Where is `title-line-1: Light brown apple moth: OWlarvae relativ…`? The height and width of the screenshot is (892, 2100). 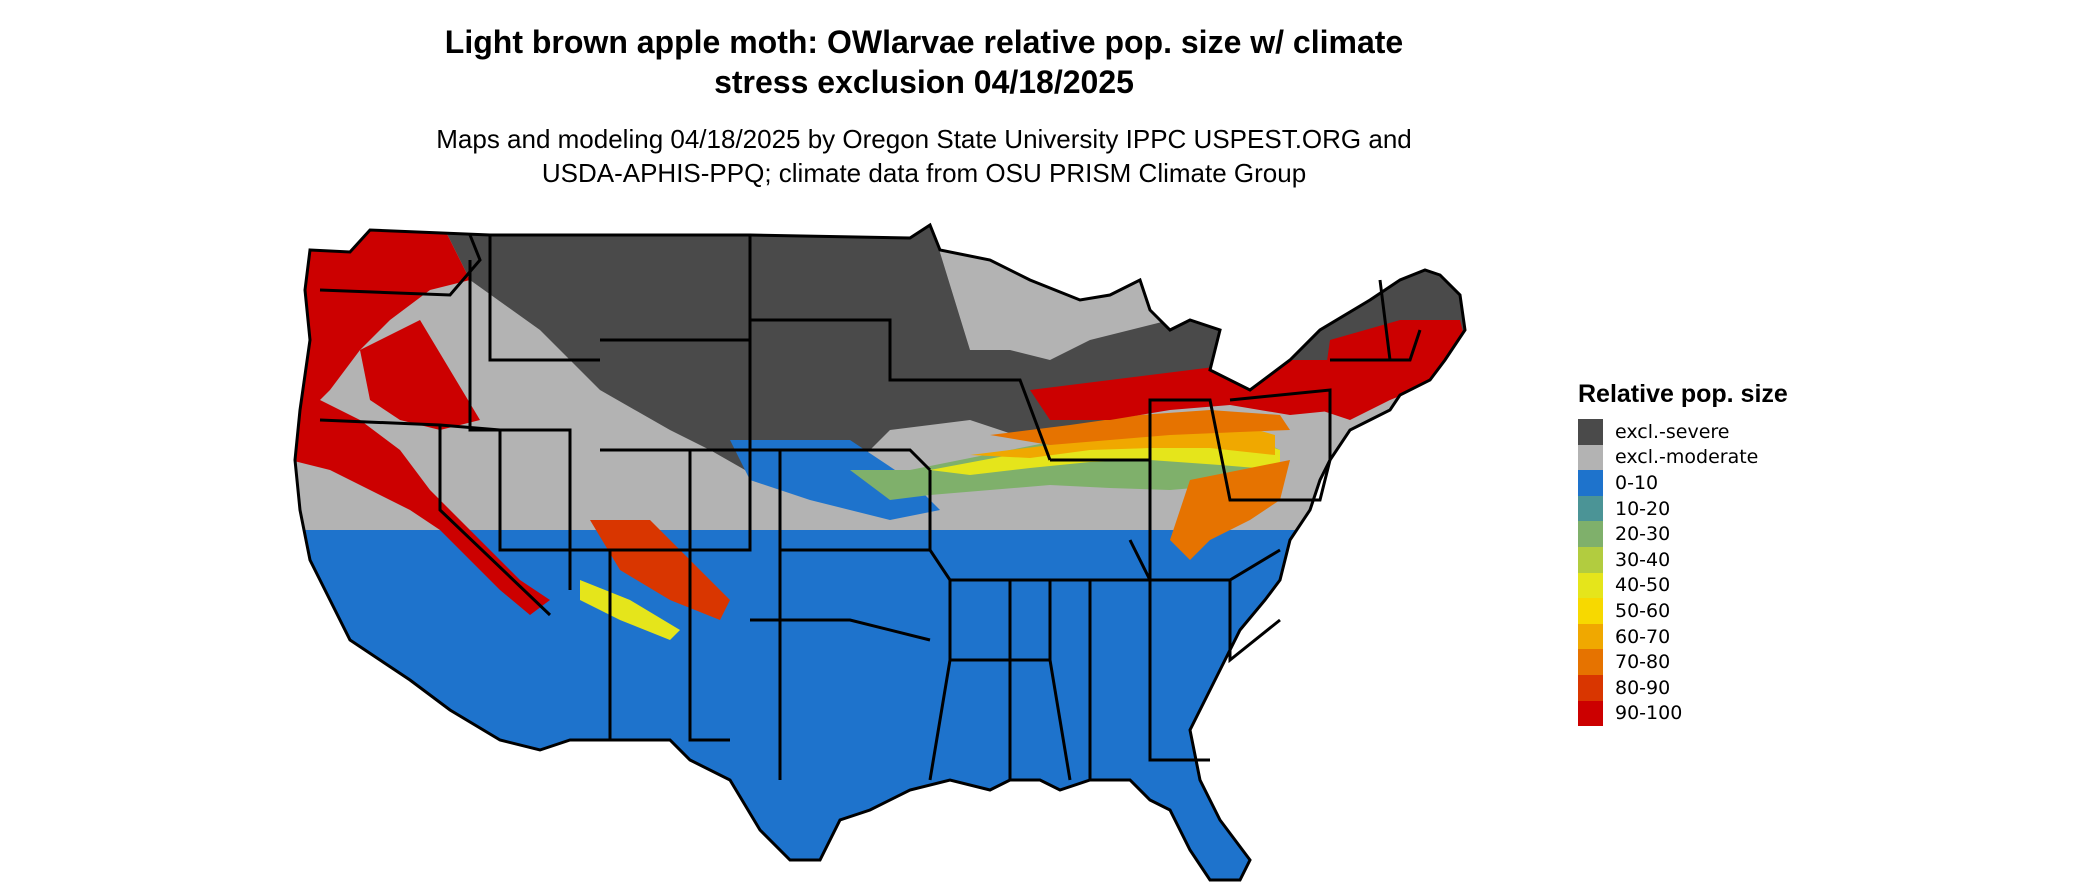 title-line-1: Light brown apple moth: OWlarvae relativ… is located at coordinates (924, 42).